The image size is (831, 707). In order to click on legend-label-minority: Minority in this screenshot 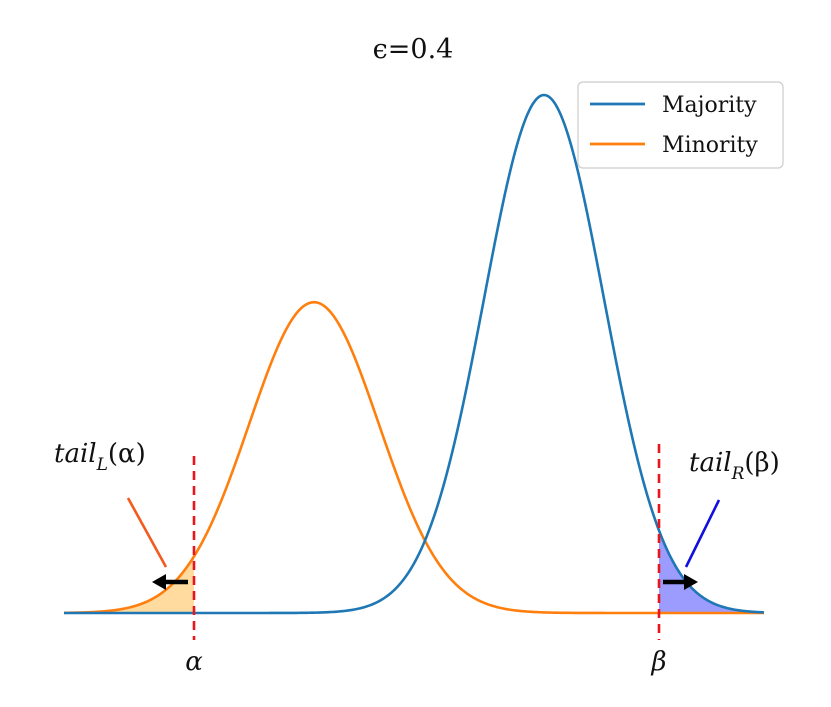, I will do `click(710, 145)`.